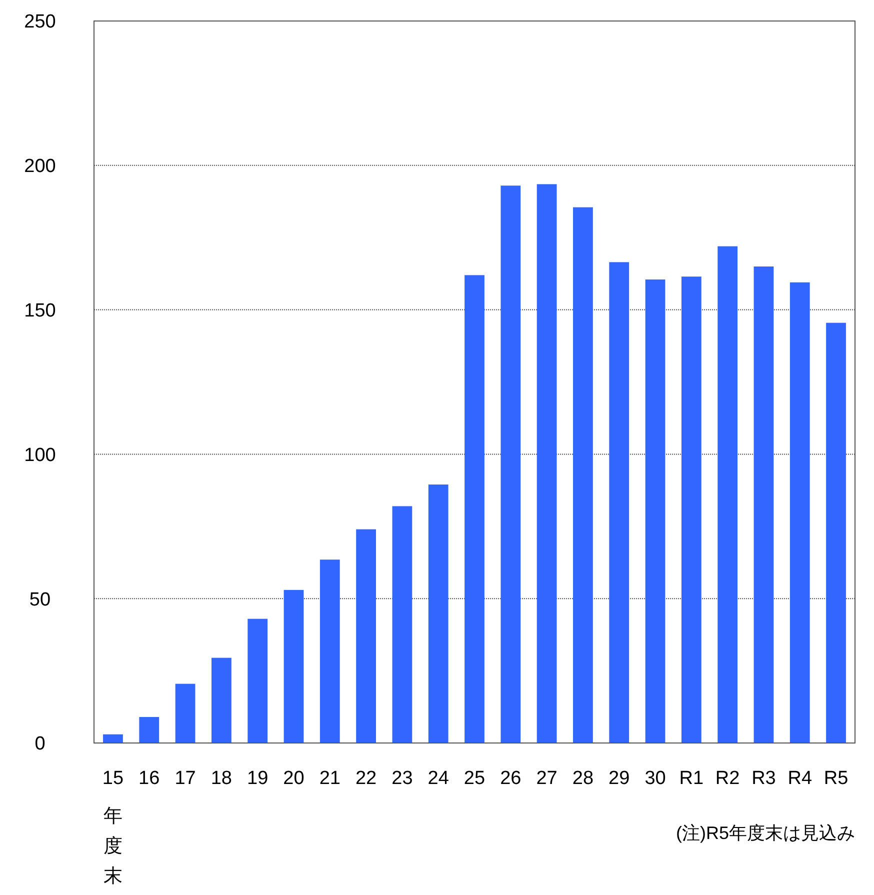  Describe the element at coordinates (366, 778) in the screenshot. I see `x-tick-label: 22` at that location.